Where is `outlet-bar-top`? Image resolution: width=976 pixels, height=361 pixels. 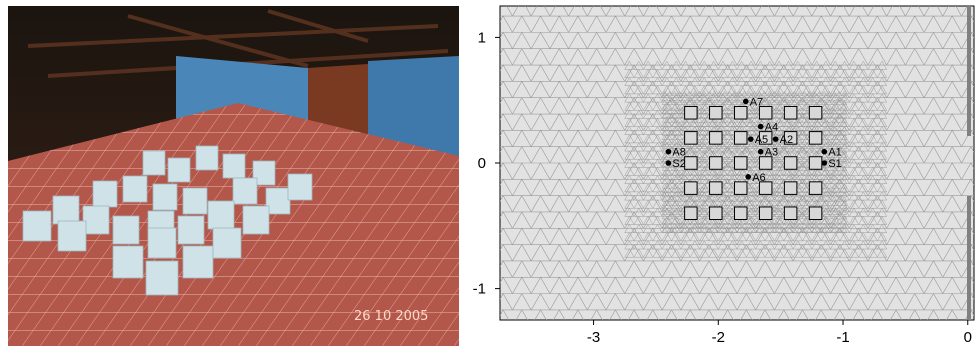
outlet-bar-top is located at coordinates (969, 71).